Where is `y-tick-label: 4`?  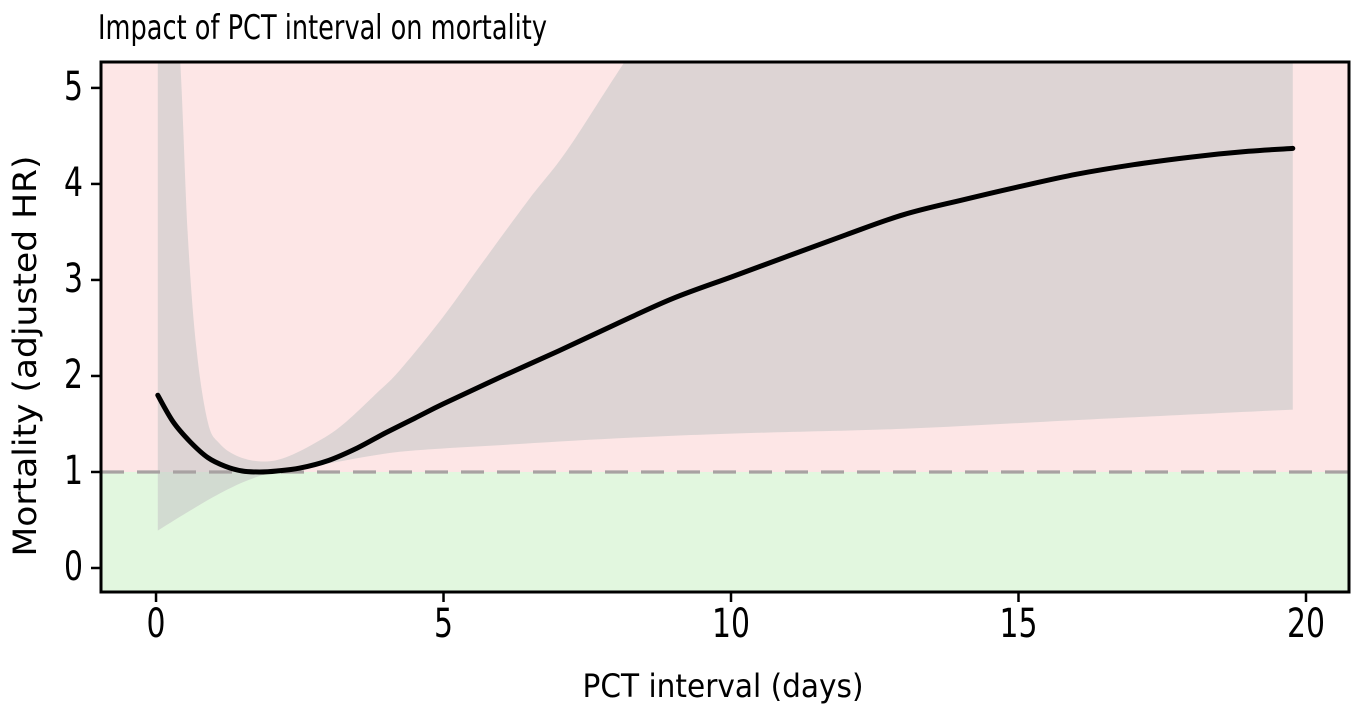
y-tick-label: 4 is located at coordinates (73, 183).